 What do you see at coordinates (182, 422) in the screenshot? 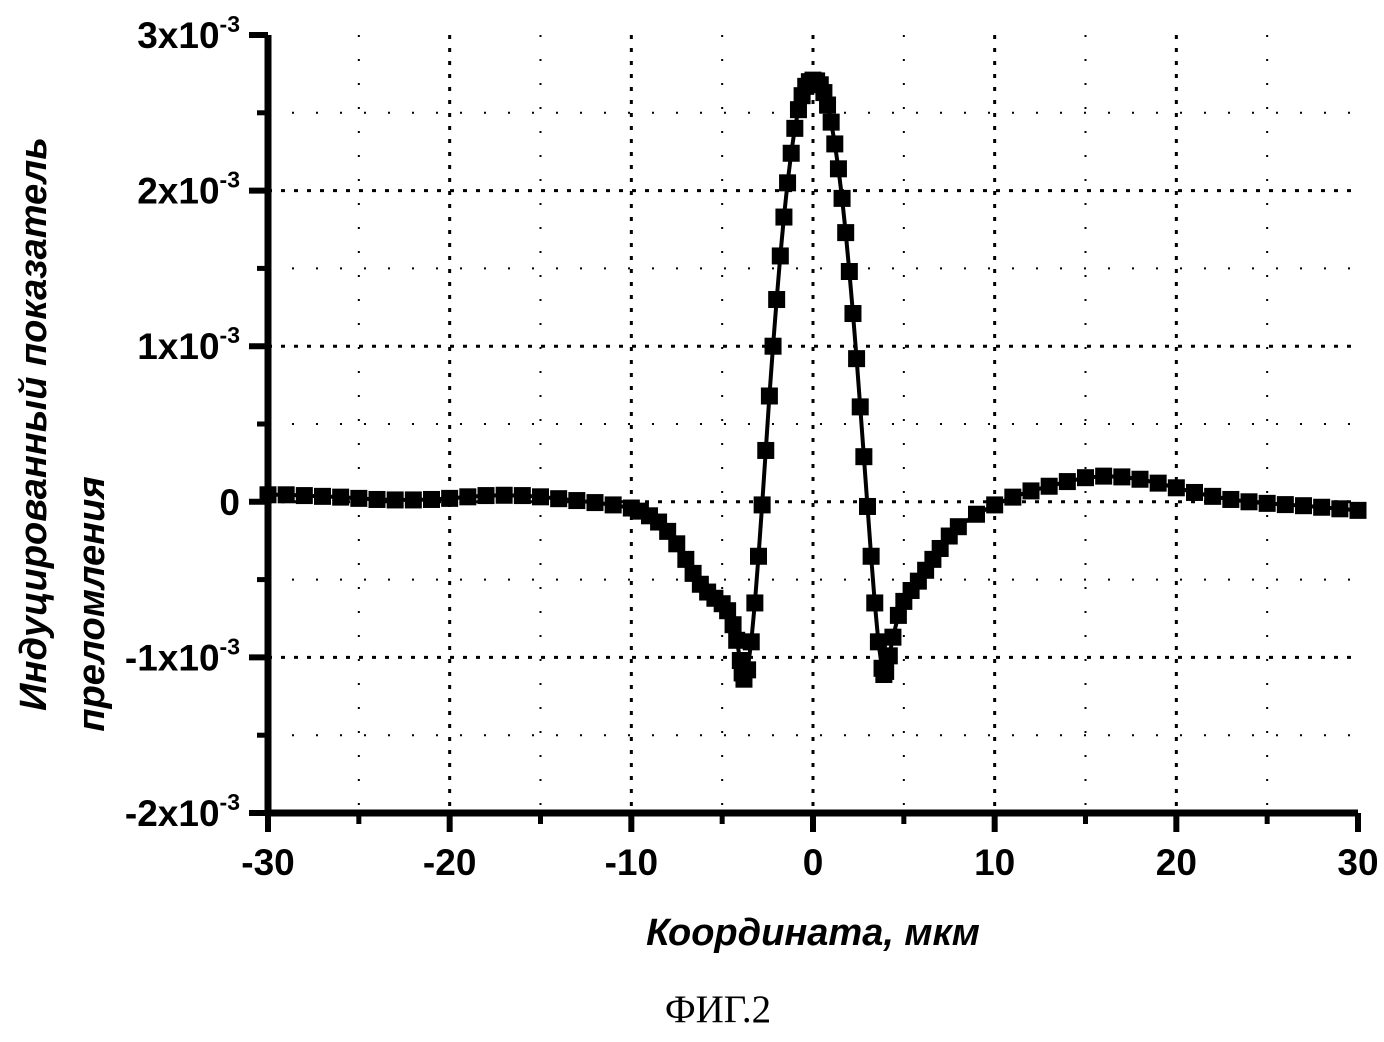
I see `y-tick-labels: -2x10⁻³ -1x10⁻³ 0 1x10⁻³ 2x10-3 3x10⁻³` at bounding box center [182, 422].